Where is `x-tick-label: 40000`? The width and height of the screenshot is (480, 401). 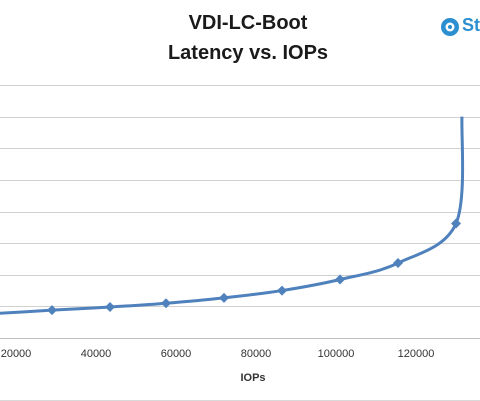
x-tick-label: 40000 is located at coordinates (96, 354).